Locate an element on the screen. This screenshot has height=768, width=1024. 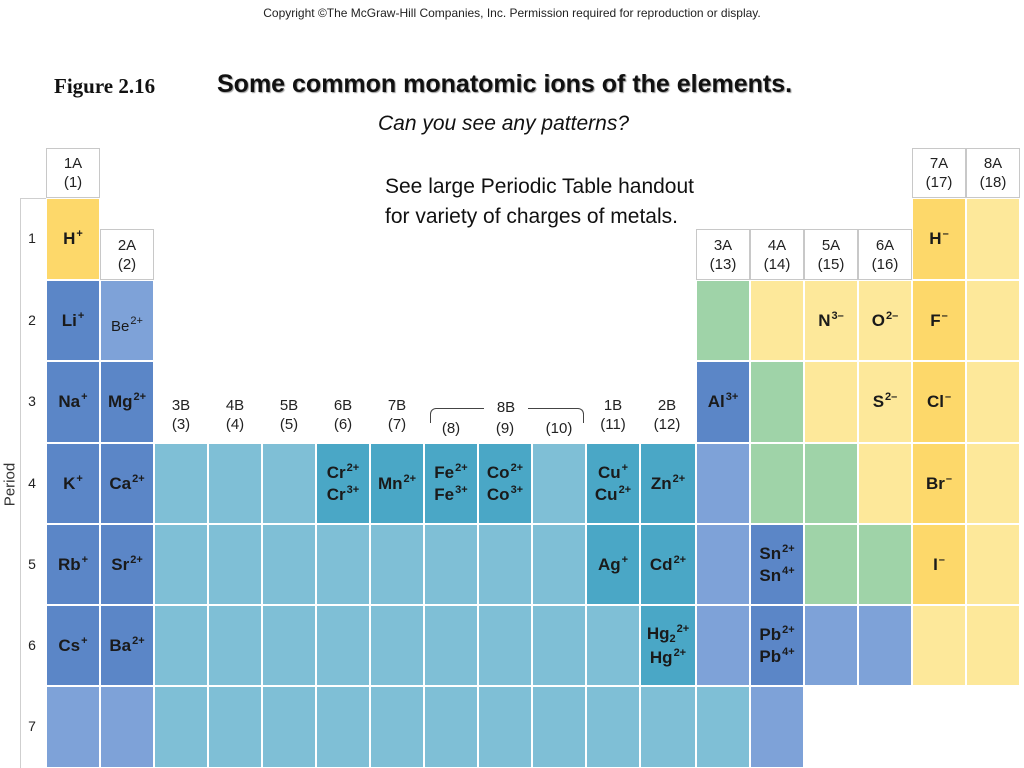
group-header-g7B: 7B (7) is located at coordinates (397, 414).